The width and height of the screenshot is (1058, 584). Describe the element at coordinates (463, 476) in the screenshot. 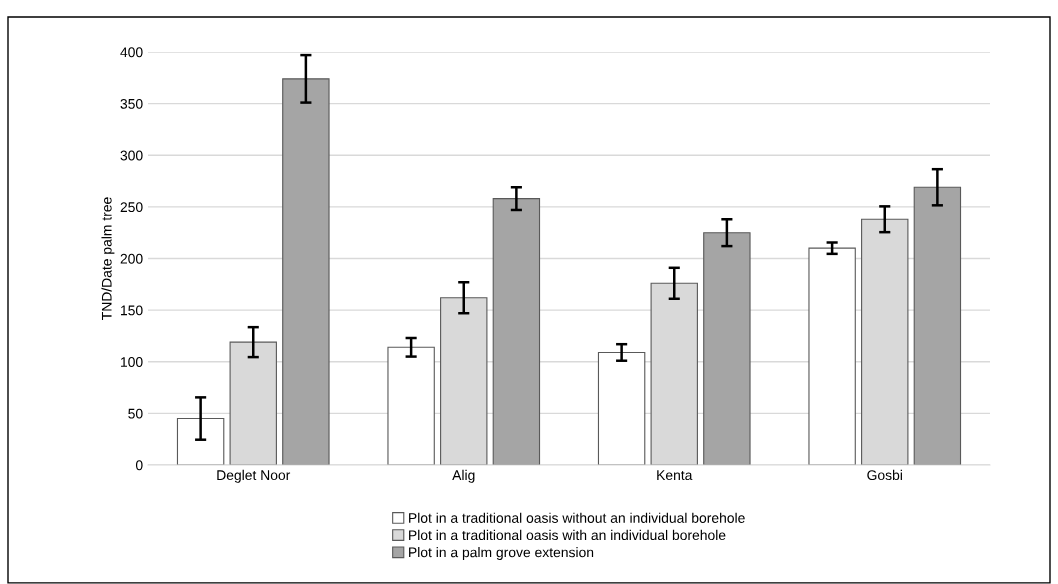

I see `x-tick-label: Alig` at that location.